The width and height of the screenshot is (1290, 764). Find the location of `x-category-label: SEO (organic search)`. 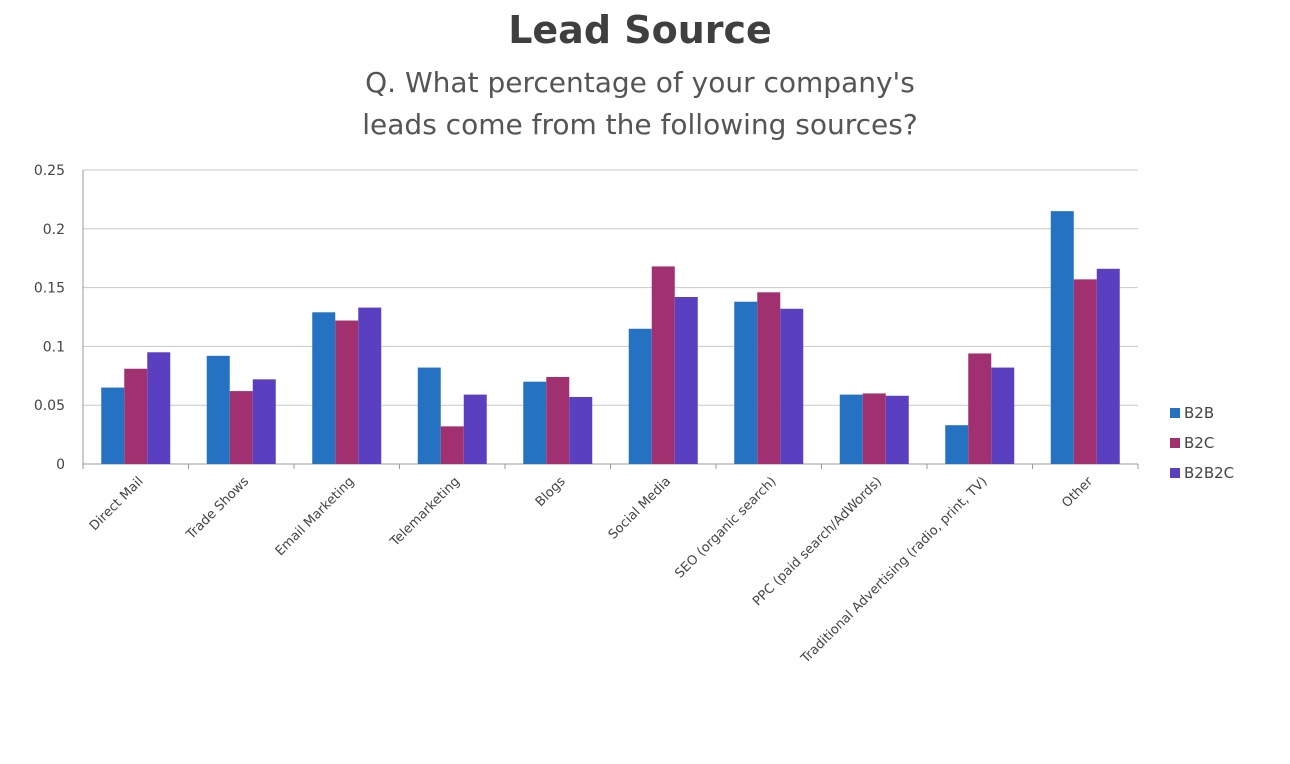

x-category-label: SEO (organic search) is located at coordinates (725, 527).